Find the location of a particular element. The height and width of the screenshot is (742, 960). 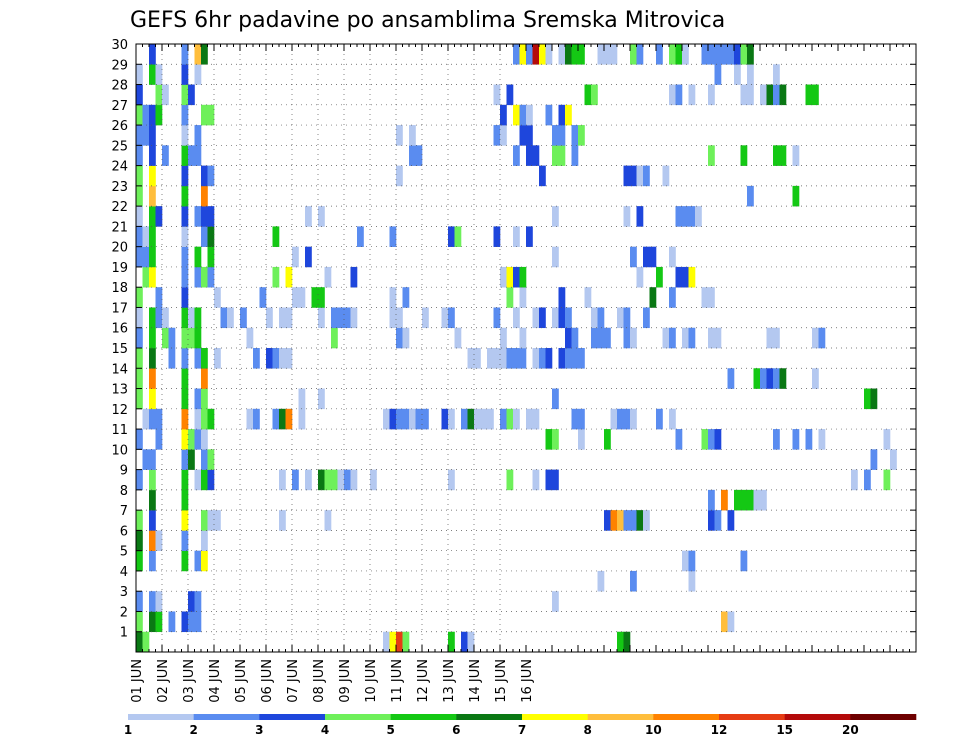

x-tick-label: 03 JUN is located at coordinates (189, 681).